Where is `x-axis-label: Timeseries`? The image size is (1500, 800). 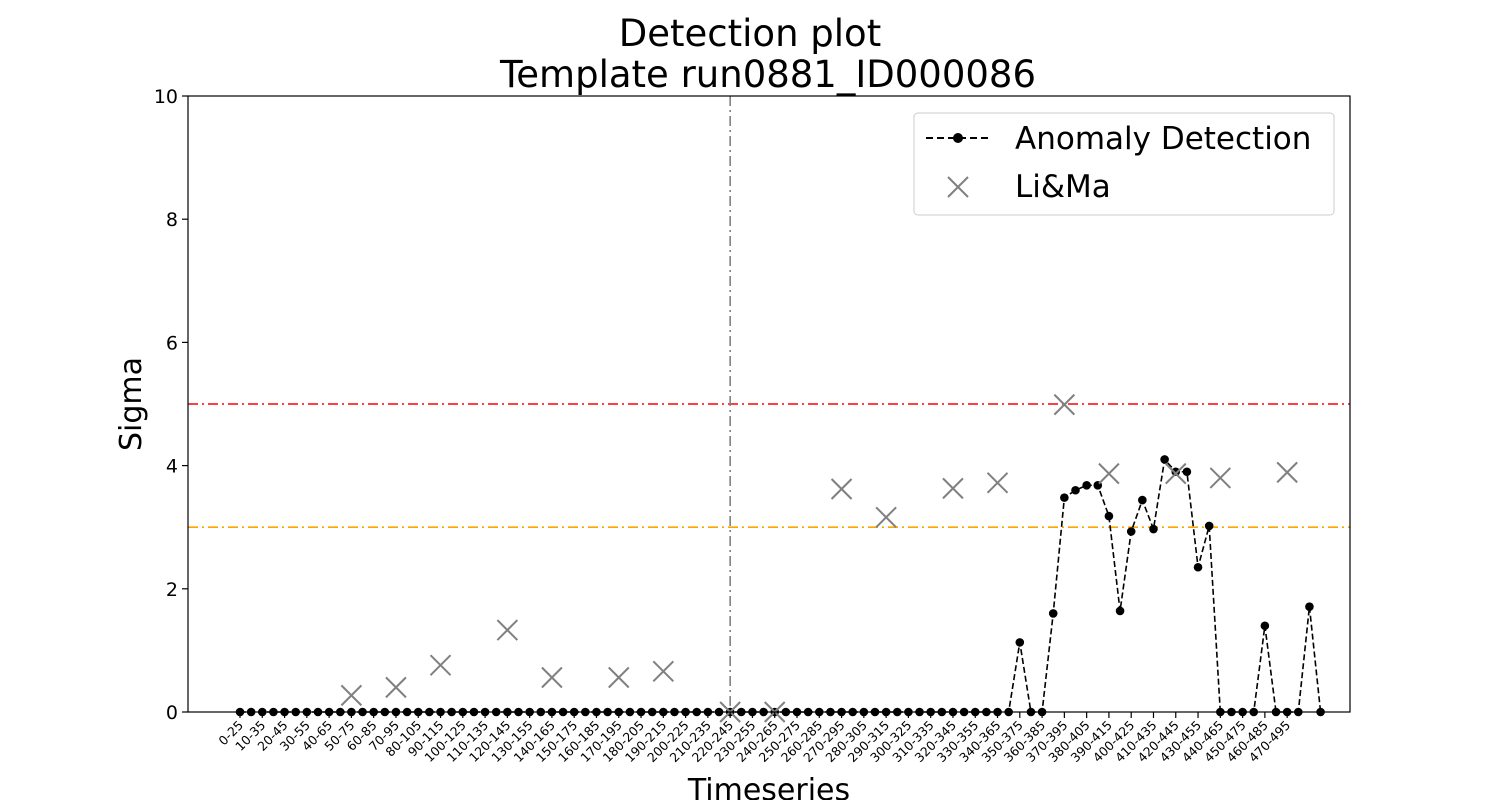
x-axis-label: Timeseries is located at coordinates (768, 786).